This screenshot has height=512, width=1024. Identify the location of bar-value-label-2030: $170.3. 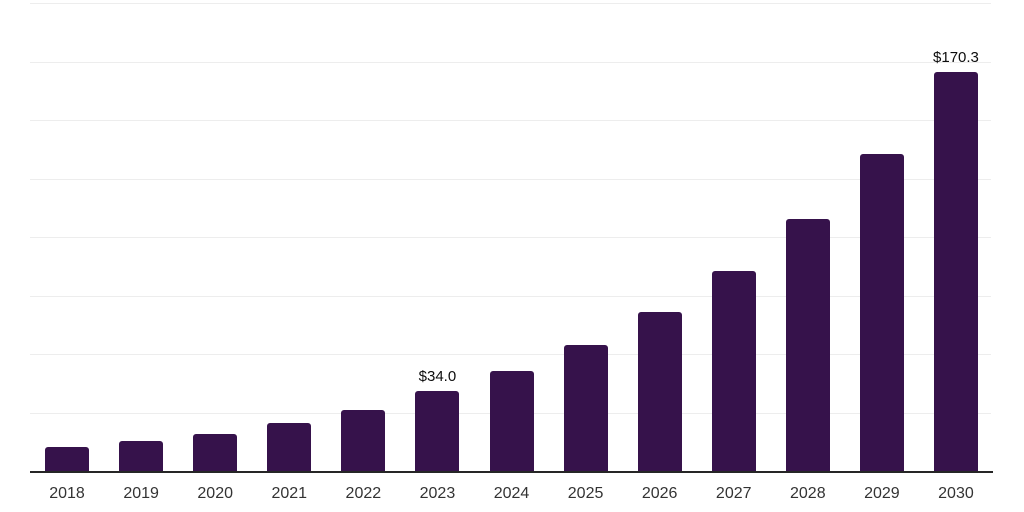
(956, 58).